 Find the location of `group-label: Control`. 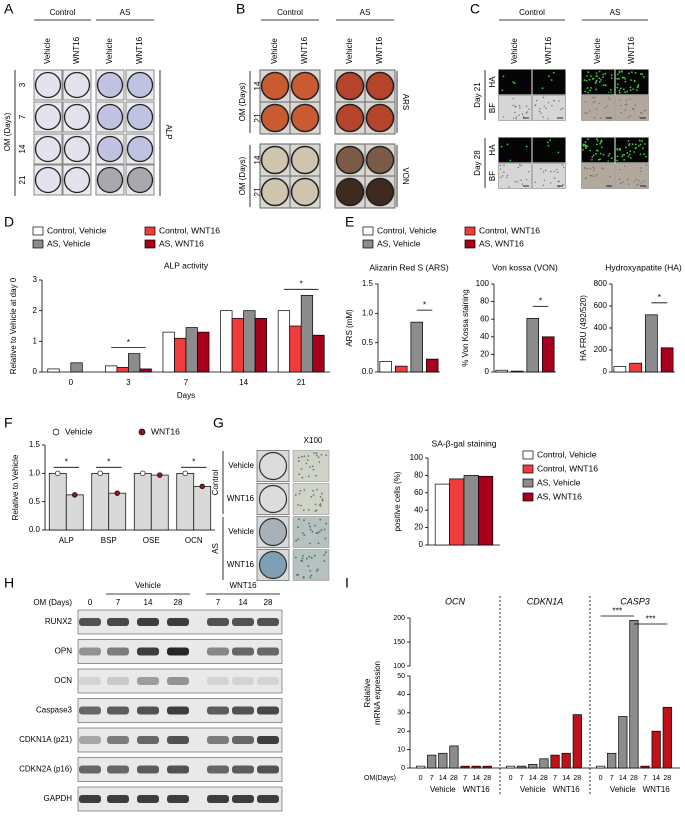

group-label: Control is located at coordinates (63, 12).